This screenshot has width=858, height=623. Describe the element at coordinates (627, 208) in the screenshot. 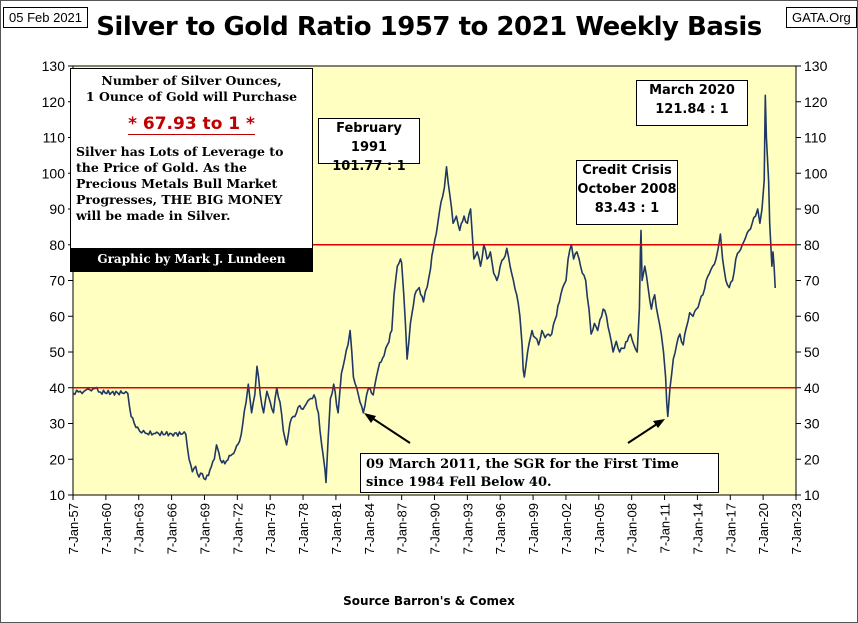

I see `annotation-credit-crisis-line3: 83.43 : 1` at that location.